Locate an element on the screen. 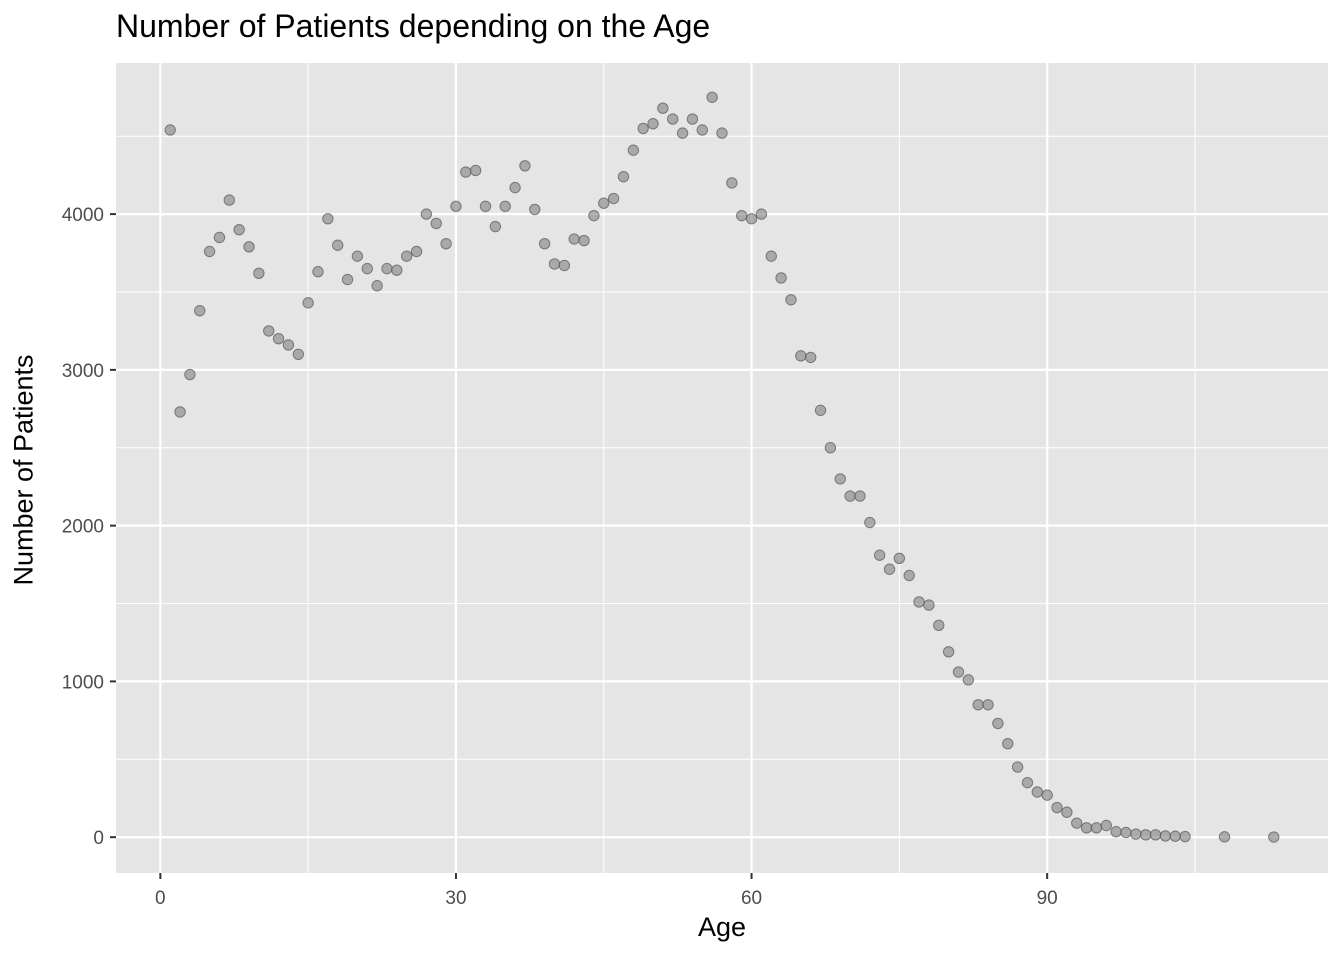 The height and width of the screenshot is (960, 1344). y-axis-label: Number of Patients is located at coordinates (23, 470).